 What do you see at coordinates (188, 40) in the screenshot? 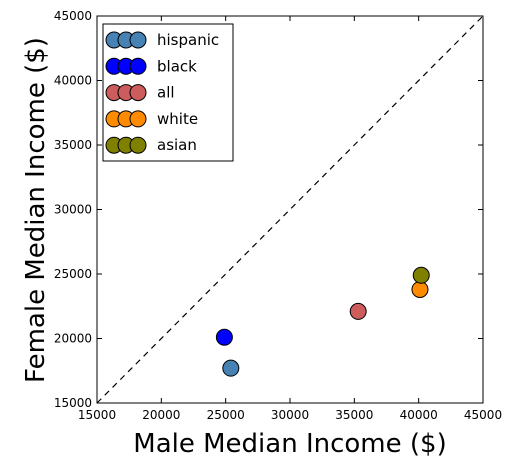
I see `legend-label-hispanic: hispanic` at bounding box center [188, 40].